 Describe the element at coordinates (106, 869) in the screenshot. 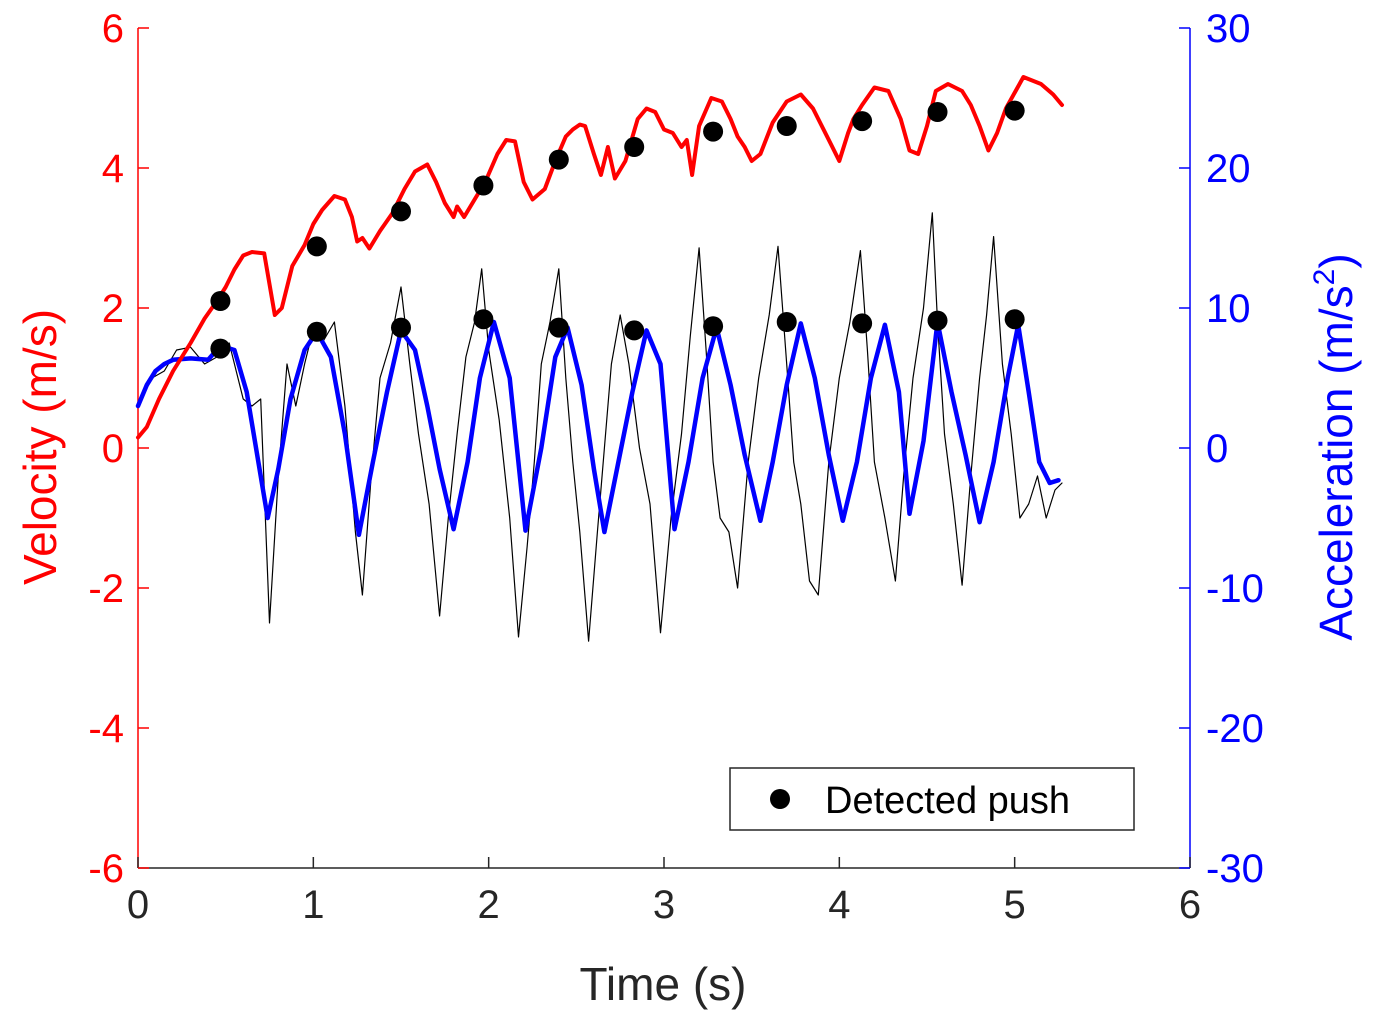

I see `y-left-tick-label: -6` at that location.